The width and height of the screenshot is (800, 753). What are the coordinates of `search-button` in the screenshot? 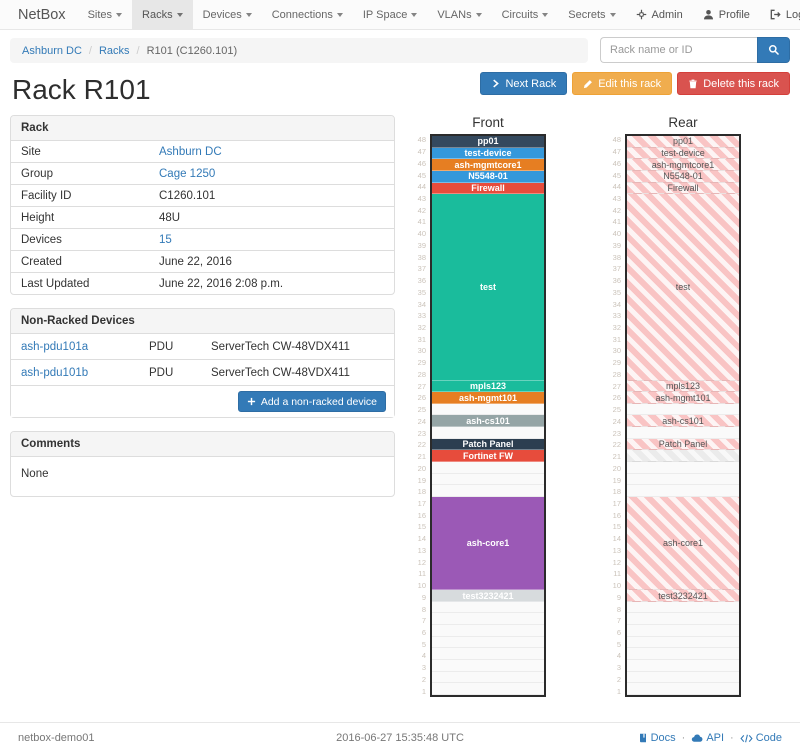 It's located at (773, 50).